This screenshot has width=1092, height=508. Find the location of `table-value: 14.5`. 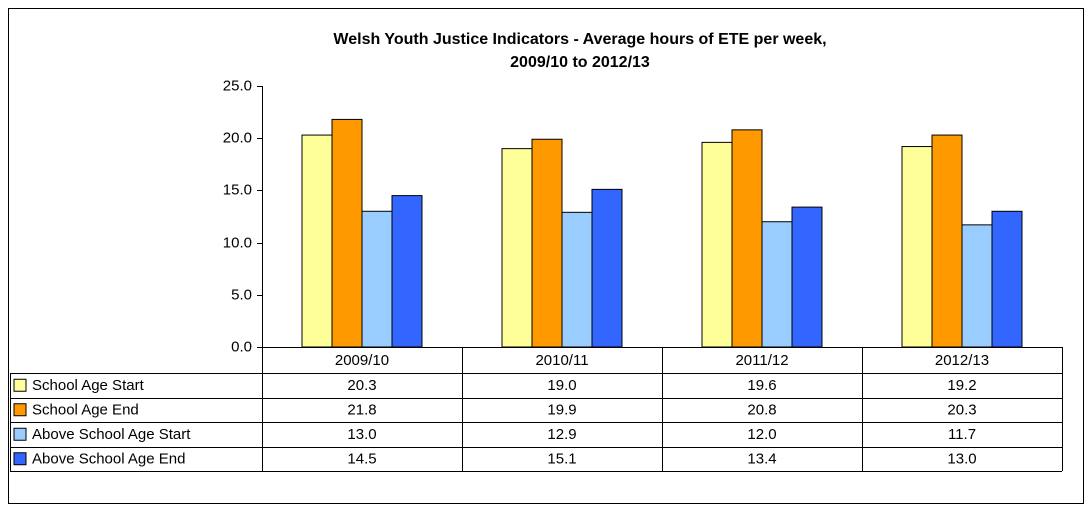

table-value: 14.5 is located at coordinates (361, 459).